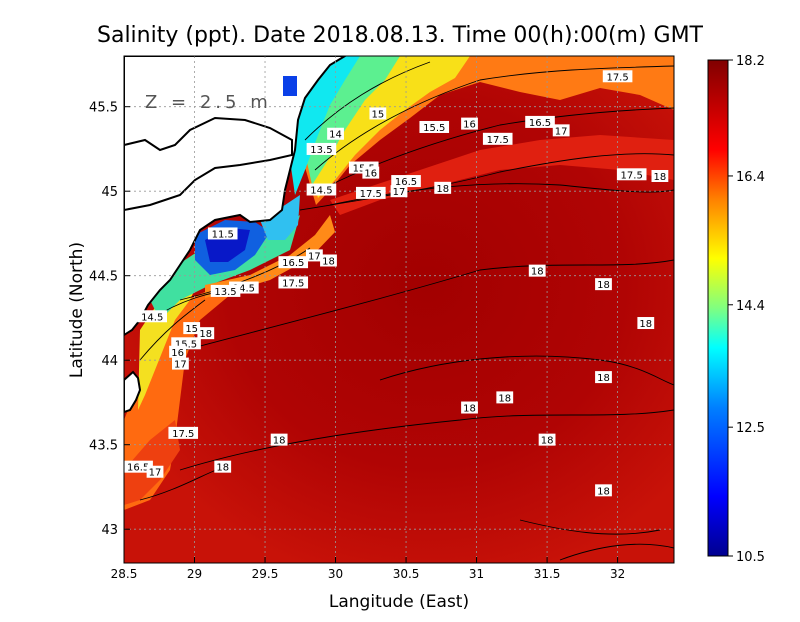  Describe the element at coordinates (750, 557) in the screenshot. I see `colorbar-tick-label: 10.5` at that location.